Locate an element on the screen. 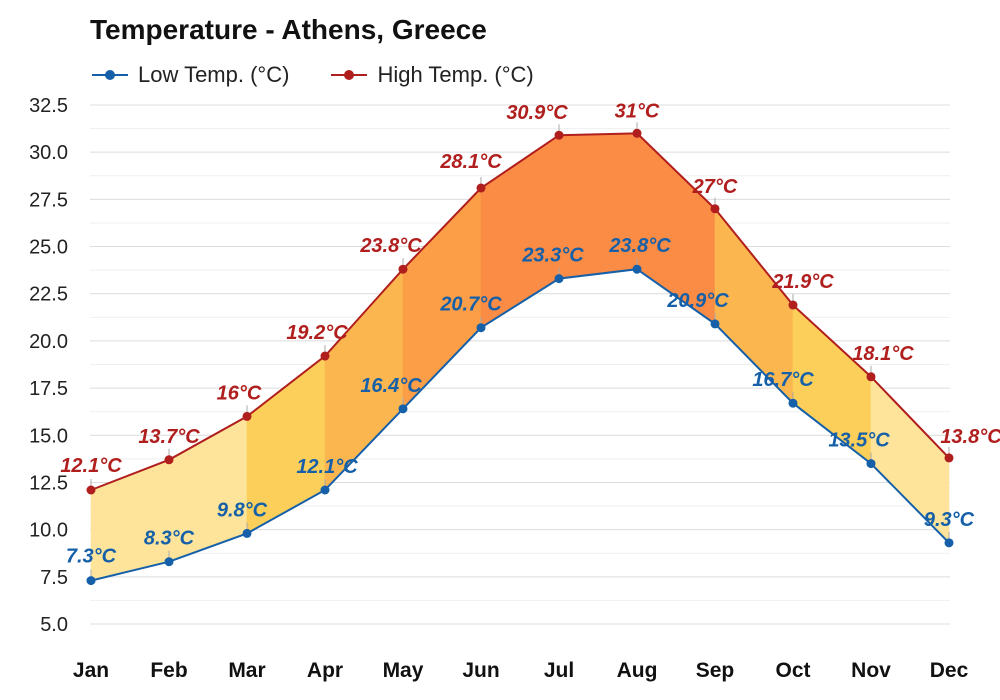 The width and height of the screenshot is (1000, 700). x-tick-label: Sep is located at coordinates (715, 670).